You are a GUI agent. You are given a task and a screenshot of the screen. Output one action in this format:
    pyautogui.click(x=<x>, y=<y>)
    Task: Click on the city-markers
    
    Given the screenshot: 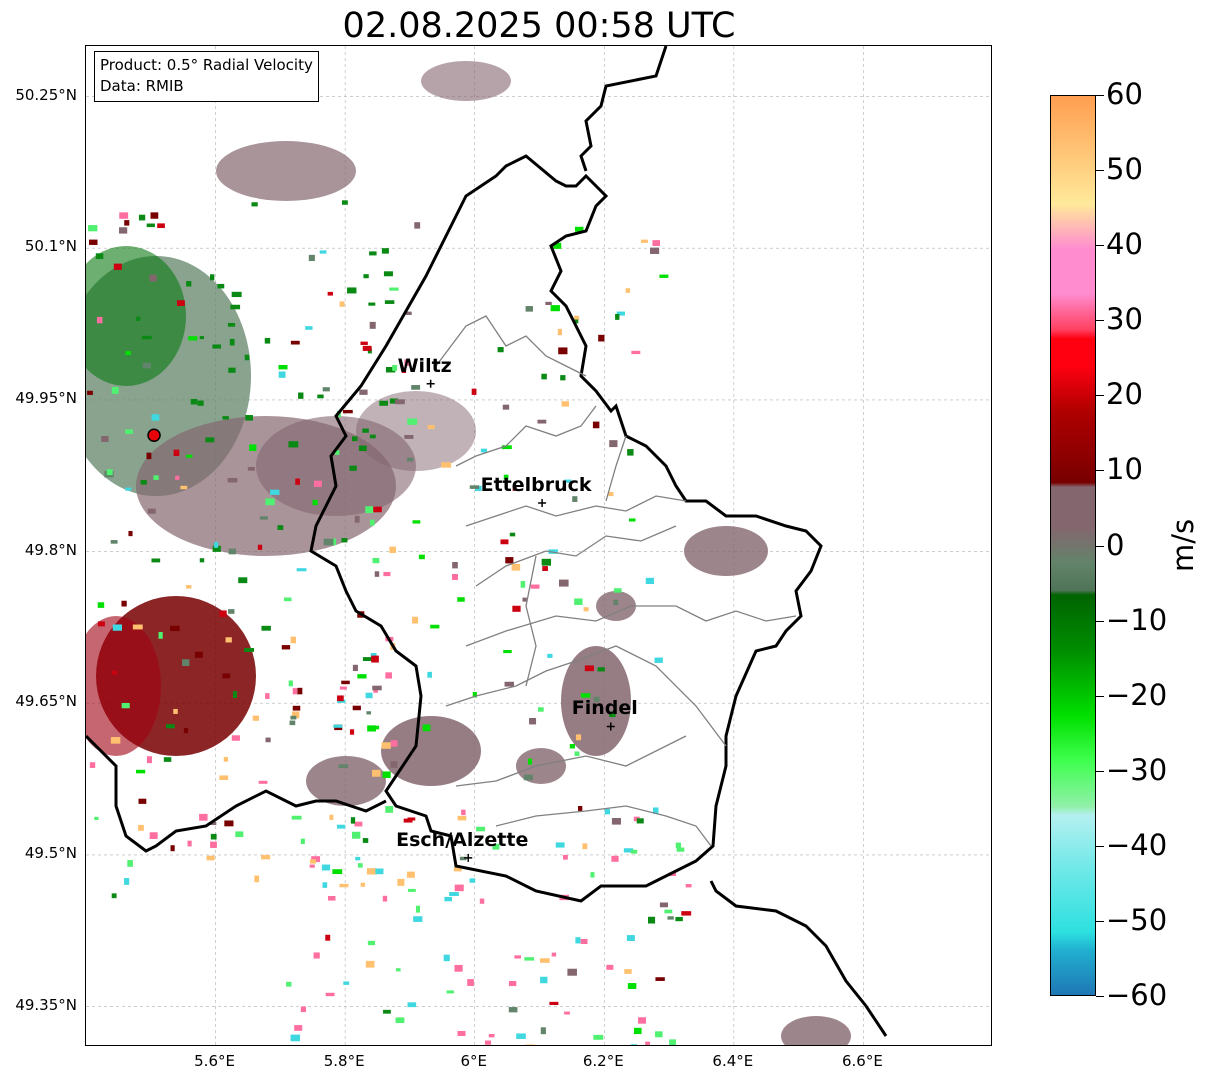 What is the action you would take?
    pyautogui.click(x=520, y=620)
    